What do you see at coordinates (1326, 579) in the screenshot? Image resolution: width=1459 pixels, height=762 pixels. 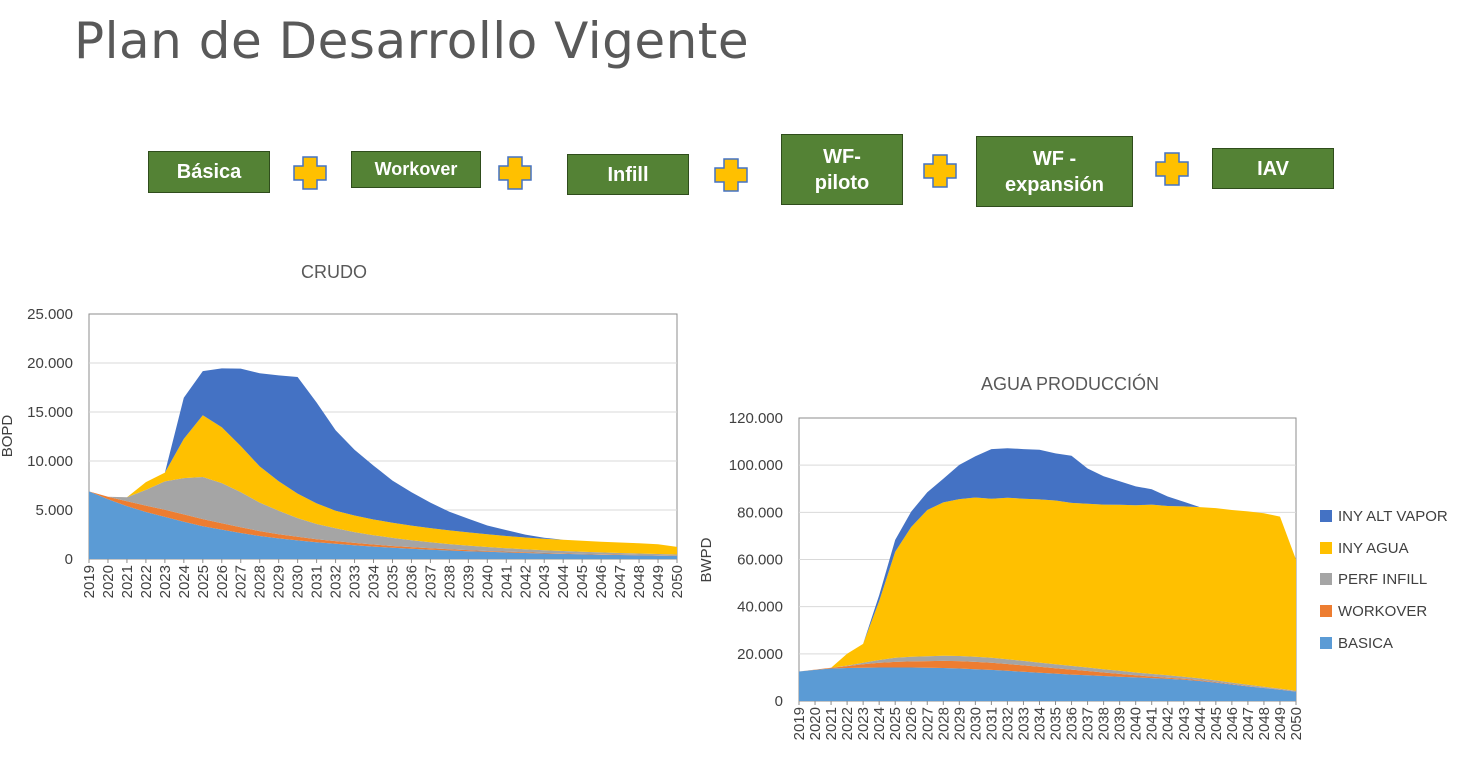 I see `legend-swatch-perf-infill` at bounding box center [1326, 579].